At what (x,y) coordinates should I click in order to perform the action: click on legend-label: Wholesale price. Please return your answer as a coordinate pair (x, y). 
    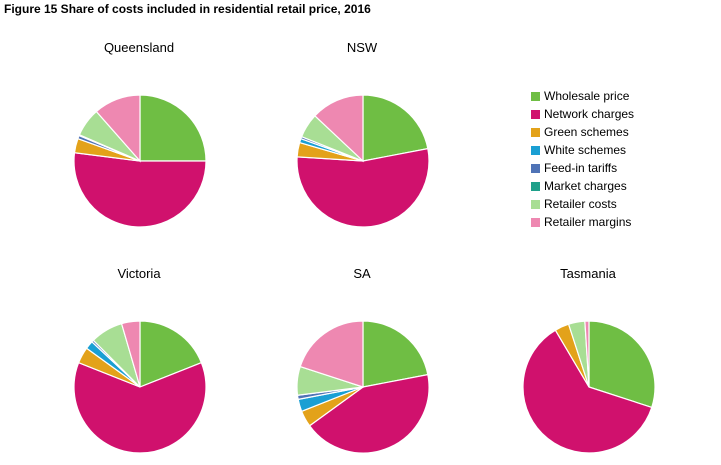
    Looking at the image, I should click on (587, 96).